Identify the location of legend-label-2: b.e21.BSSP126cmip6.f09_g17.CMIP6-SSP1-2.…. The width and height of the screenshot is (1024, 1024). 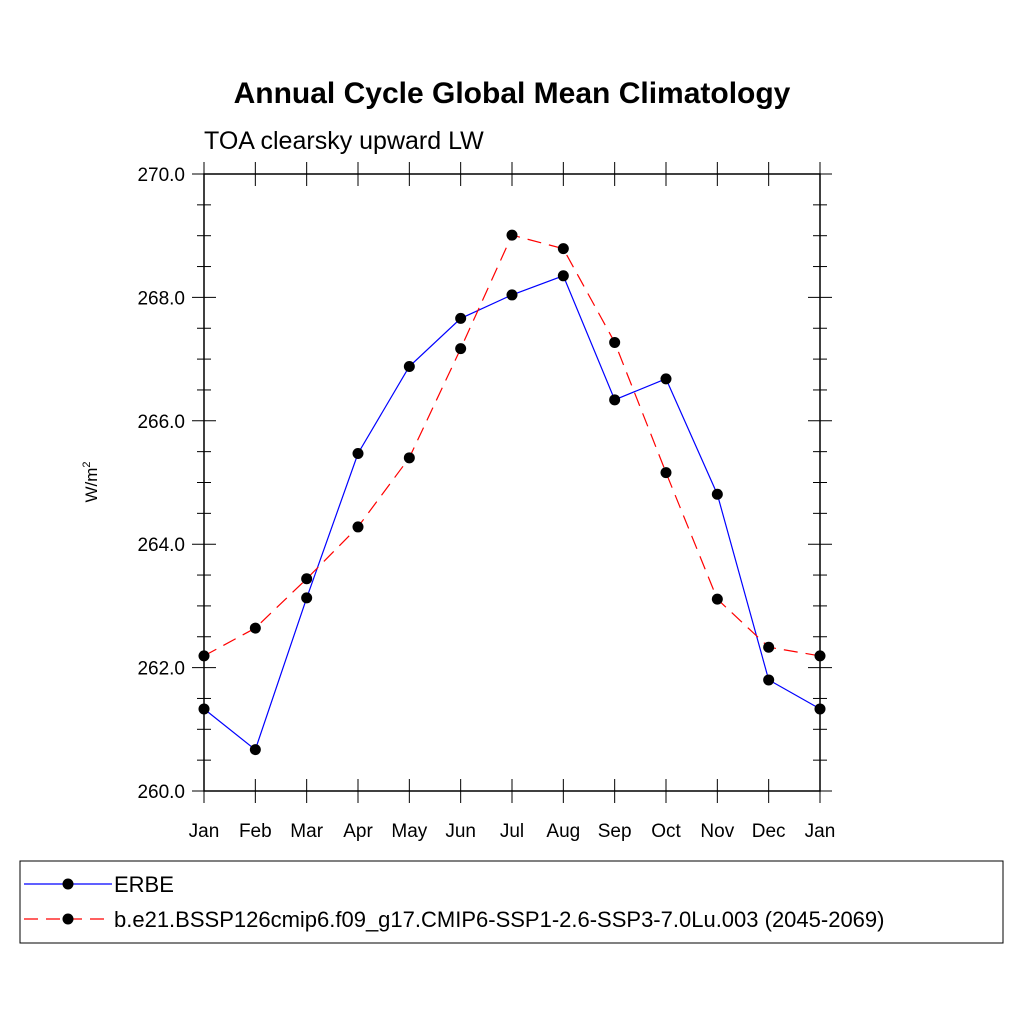
(499, 919).